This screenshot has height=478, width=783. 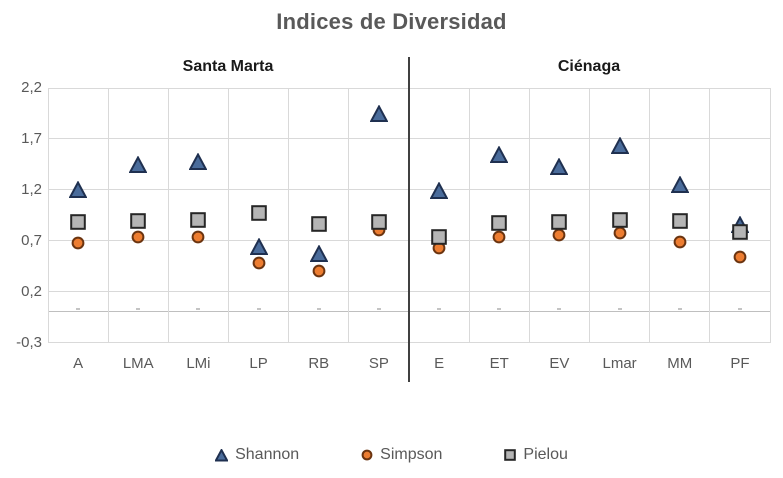 What do you see at coordinates (499, 225) in the screenshot?
I see `marker-pielou-et` at bounding box center [499, 225].